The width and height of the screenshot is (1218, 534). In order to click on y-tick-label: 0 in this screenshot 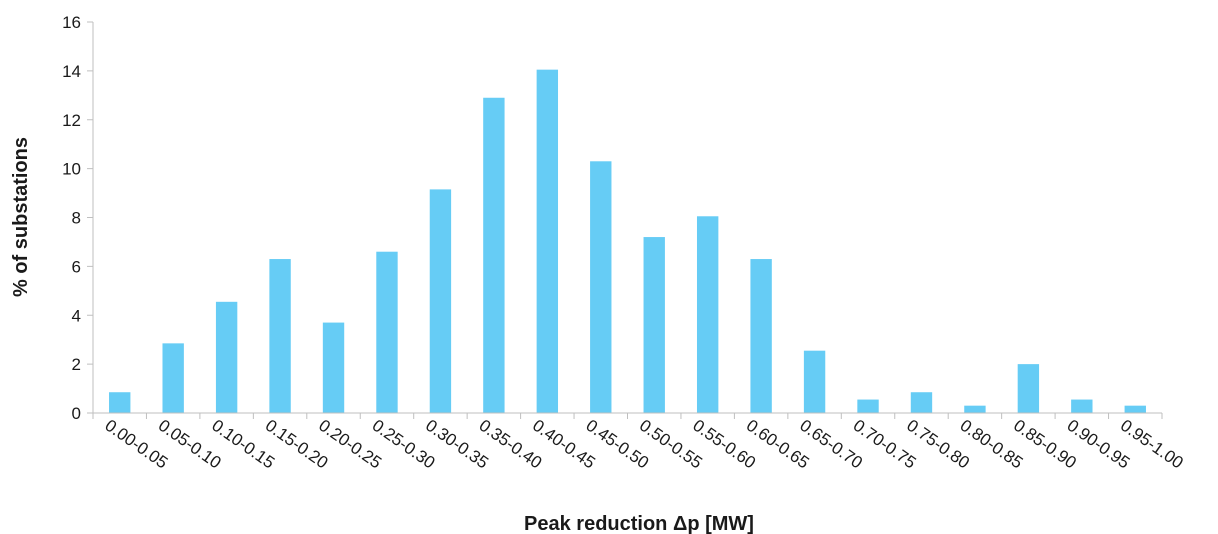, I will do `click(76, 413)`.